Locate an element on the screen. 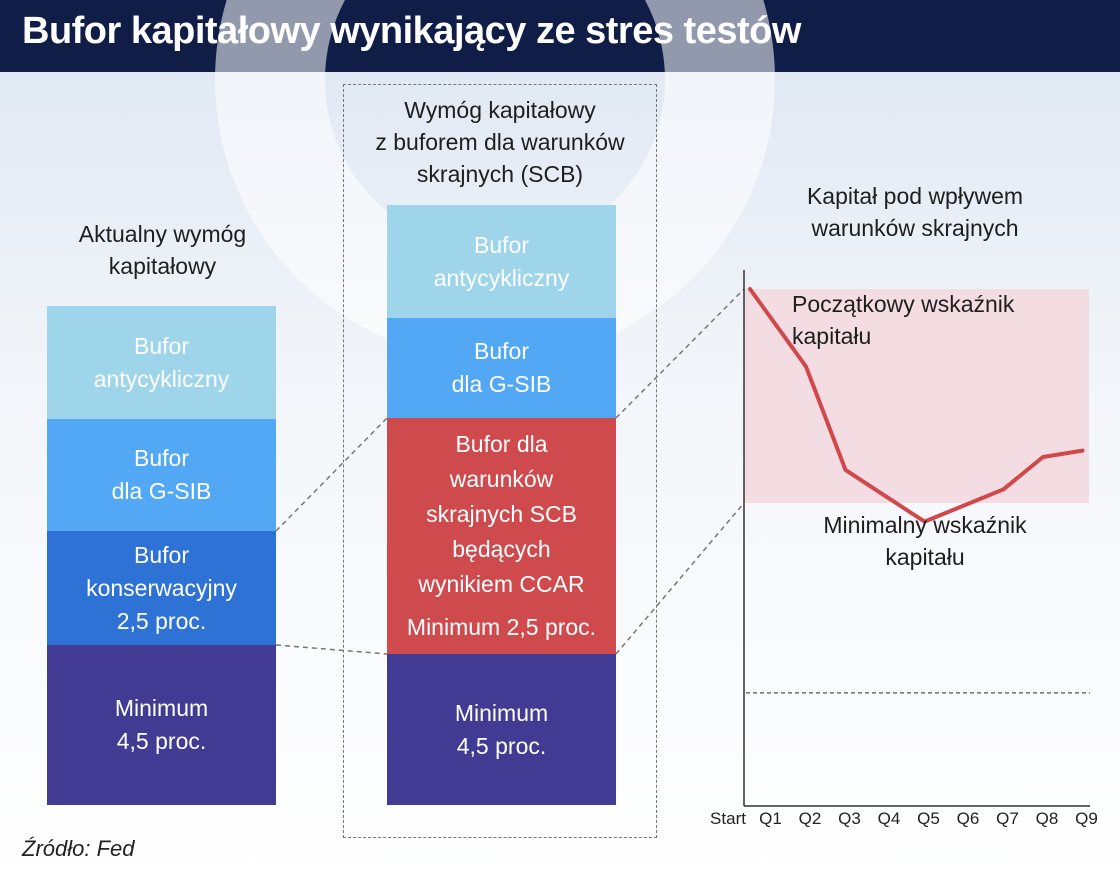  left-title-line: Aktualny wymóg is located at coordinates (162, 234).